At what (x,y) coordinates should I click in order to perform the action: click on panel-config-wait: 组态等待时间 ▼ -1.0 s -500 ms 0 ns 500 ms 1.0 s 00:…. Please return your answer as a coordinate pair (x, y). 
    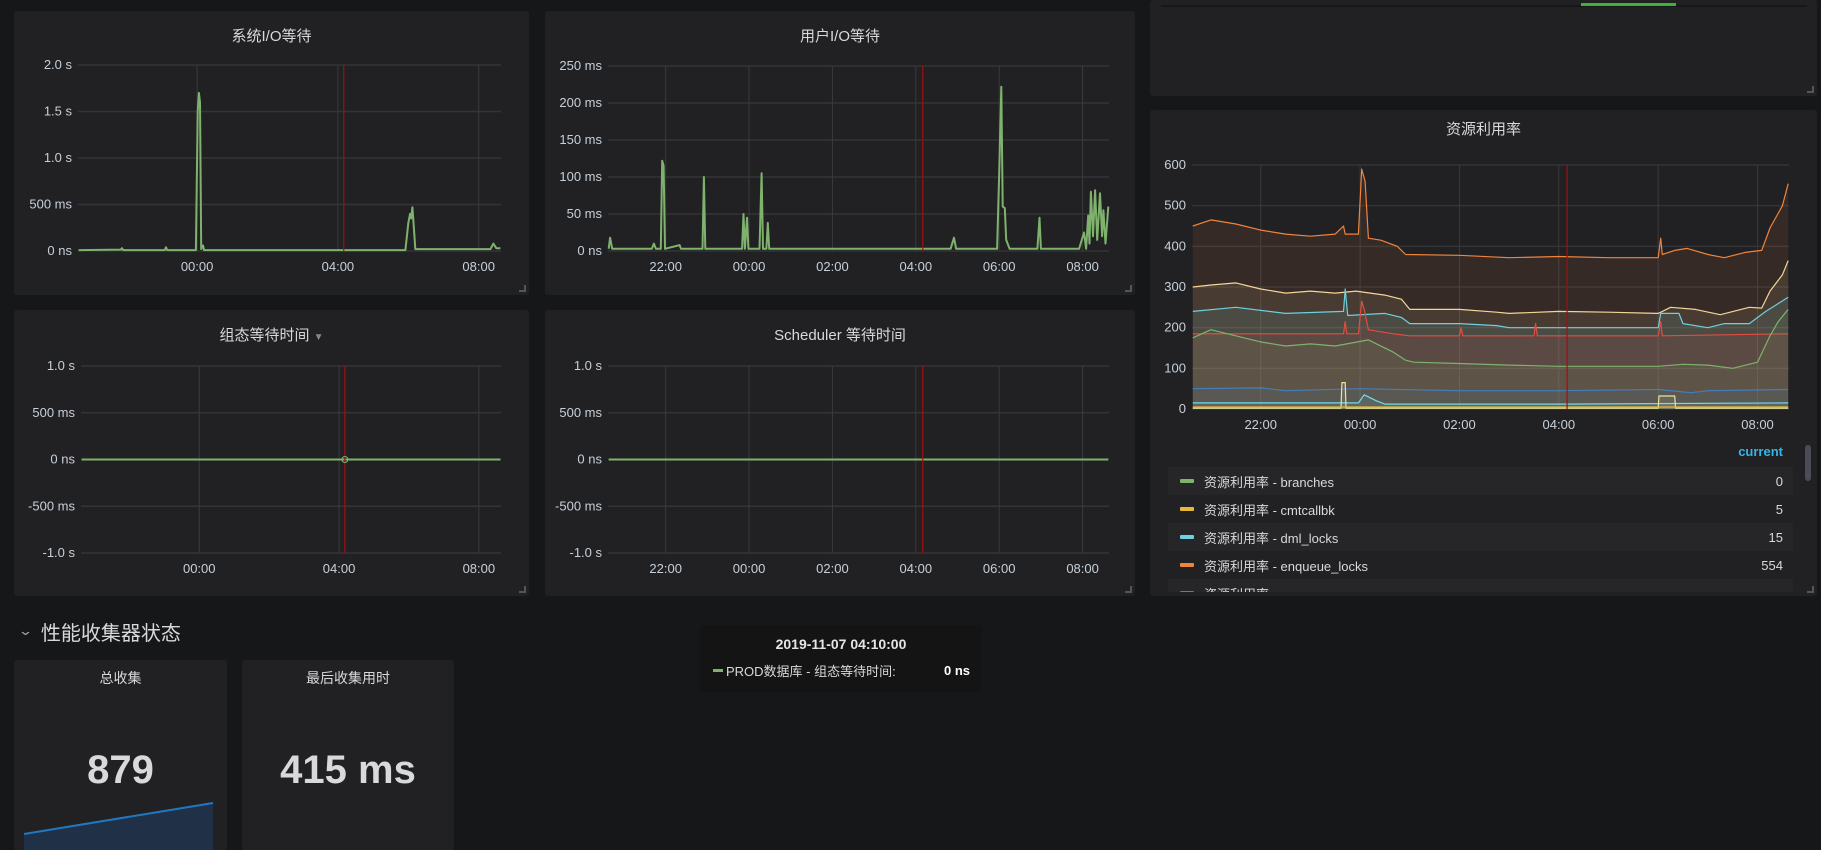
    Looking at the image, I should click on (271, 453).